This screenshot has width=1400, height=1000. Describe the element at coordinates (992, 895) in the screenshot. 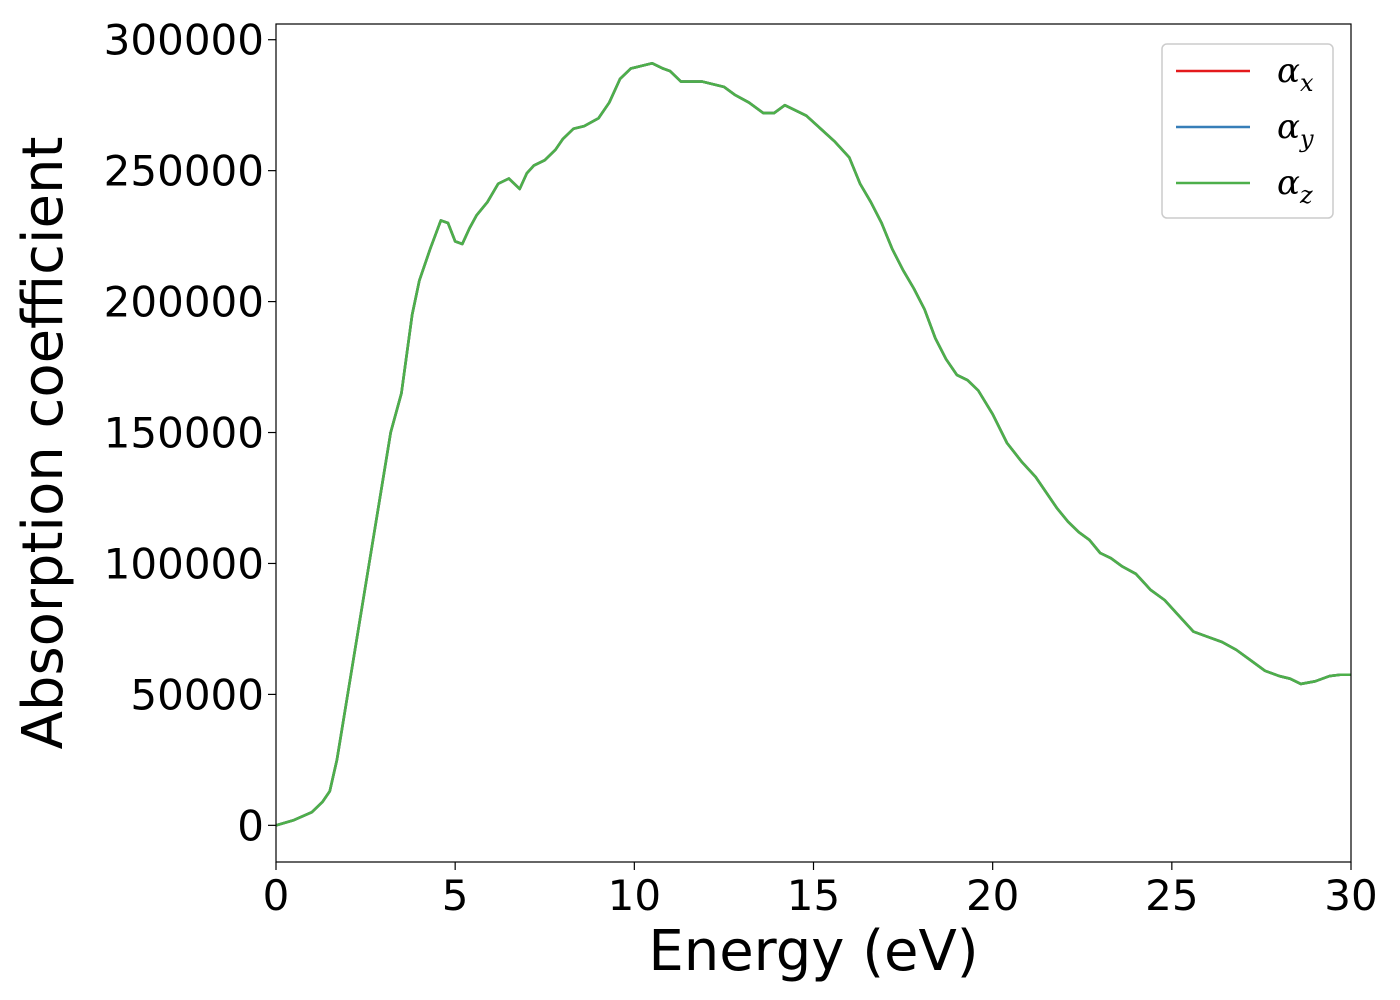

I see `x-tick-label: 20` at that location.